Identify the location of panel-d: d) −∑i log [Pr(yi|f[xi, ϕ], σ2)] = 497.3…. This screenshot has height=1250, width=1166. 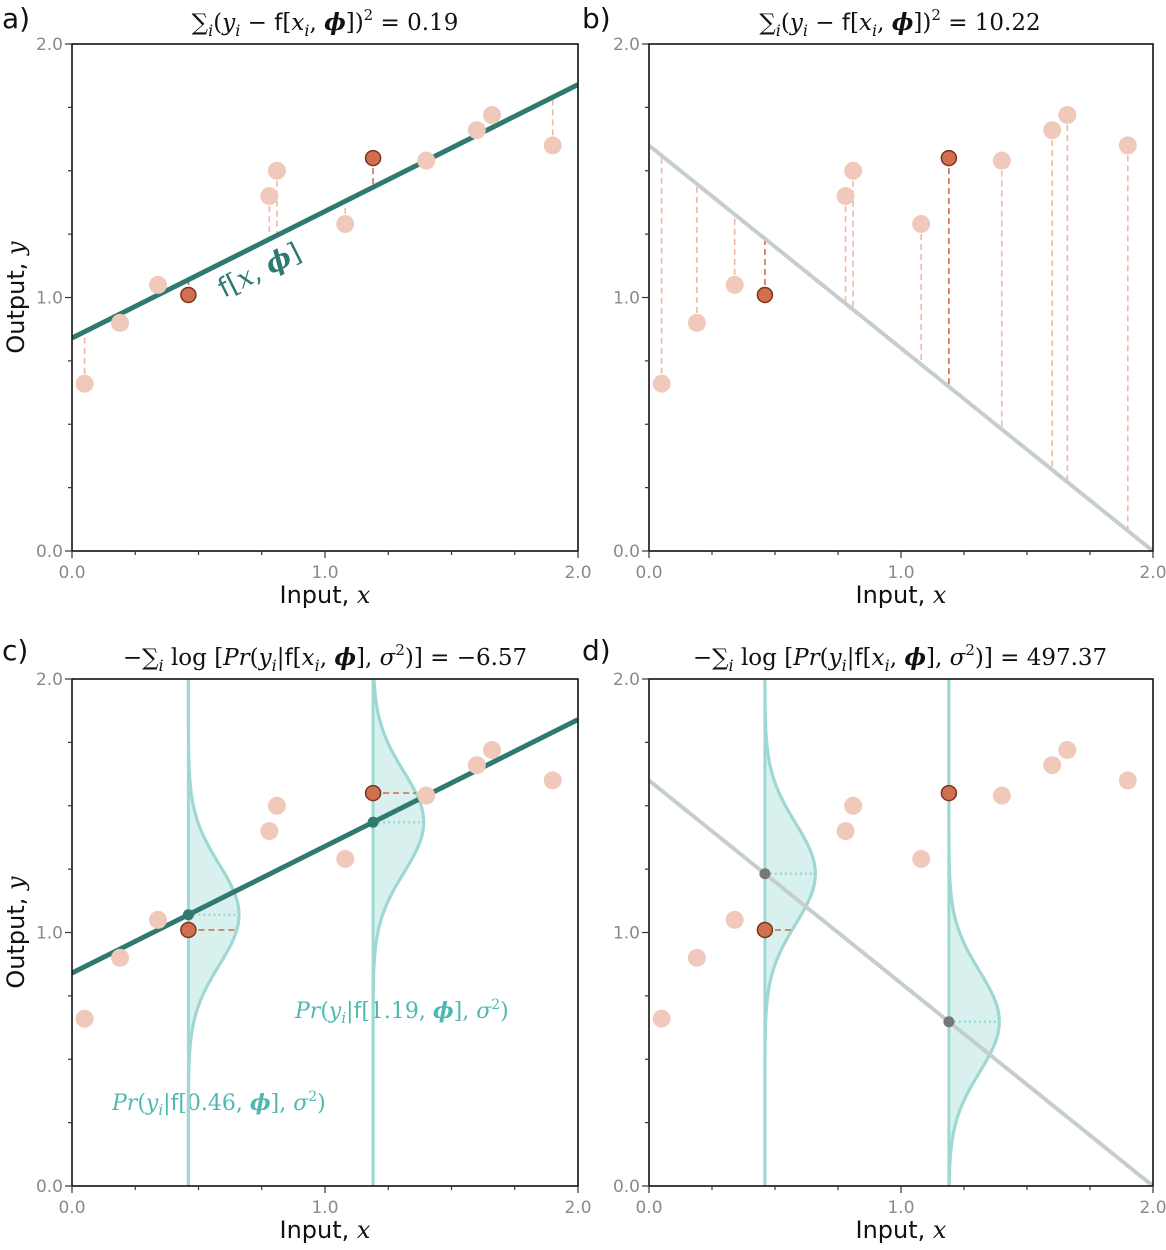
(844, 654).